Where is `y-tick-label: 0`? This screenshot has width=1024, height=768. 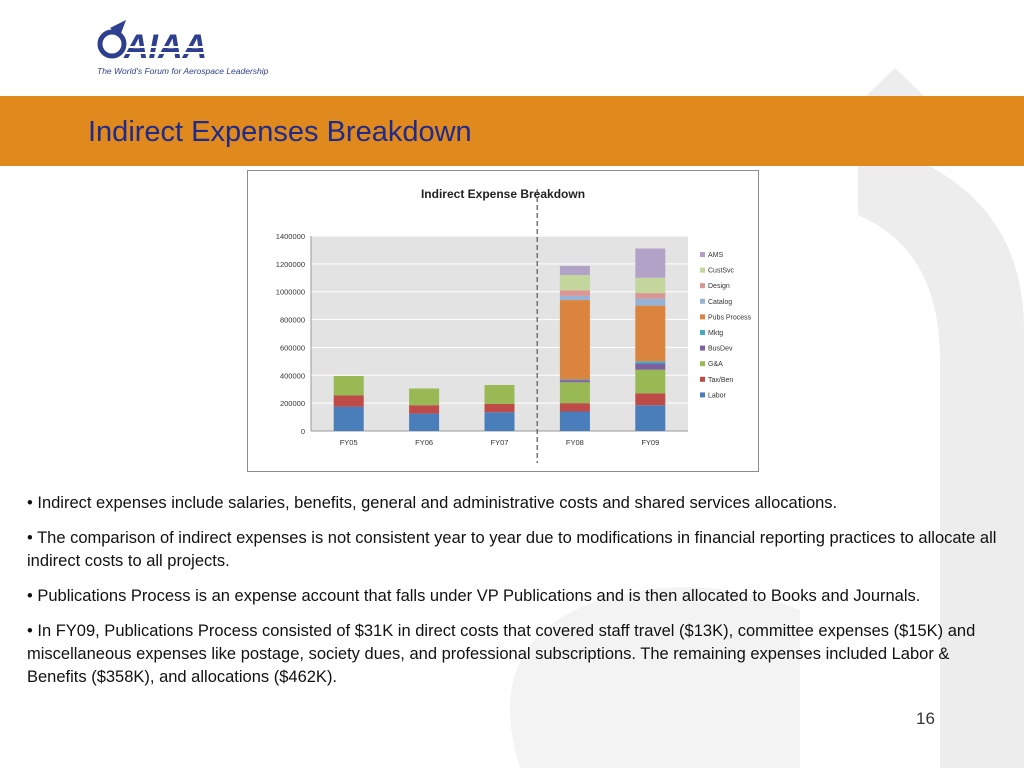 y-tick-label: 0 is located at coordinates (303, 431).